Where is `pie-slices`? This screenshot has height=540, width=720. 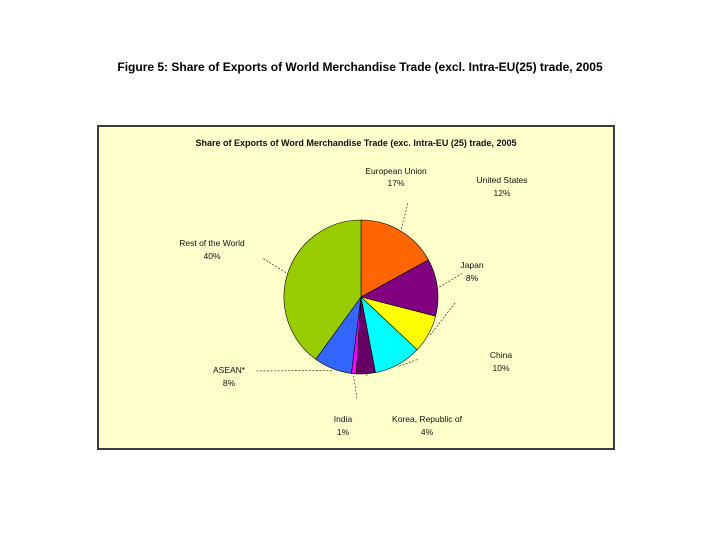
pie-slices is located at coordinates (361, 297).